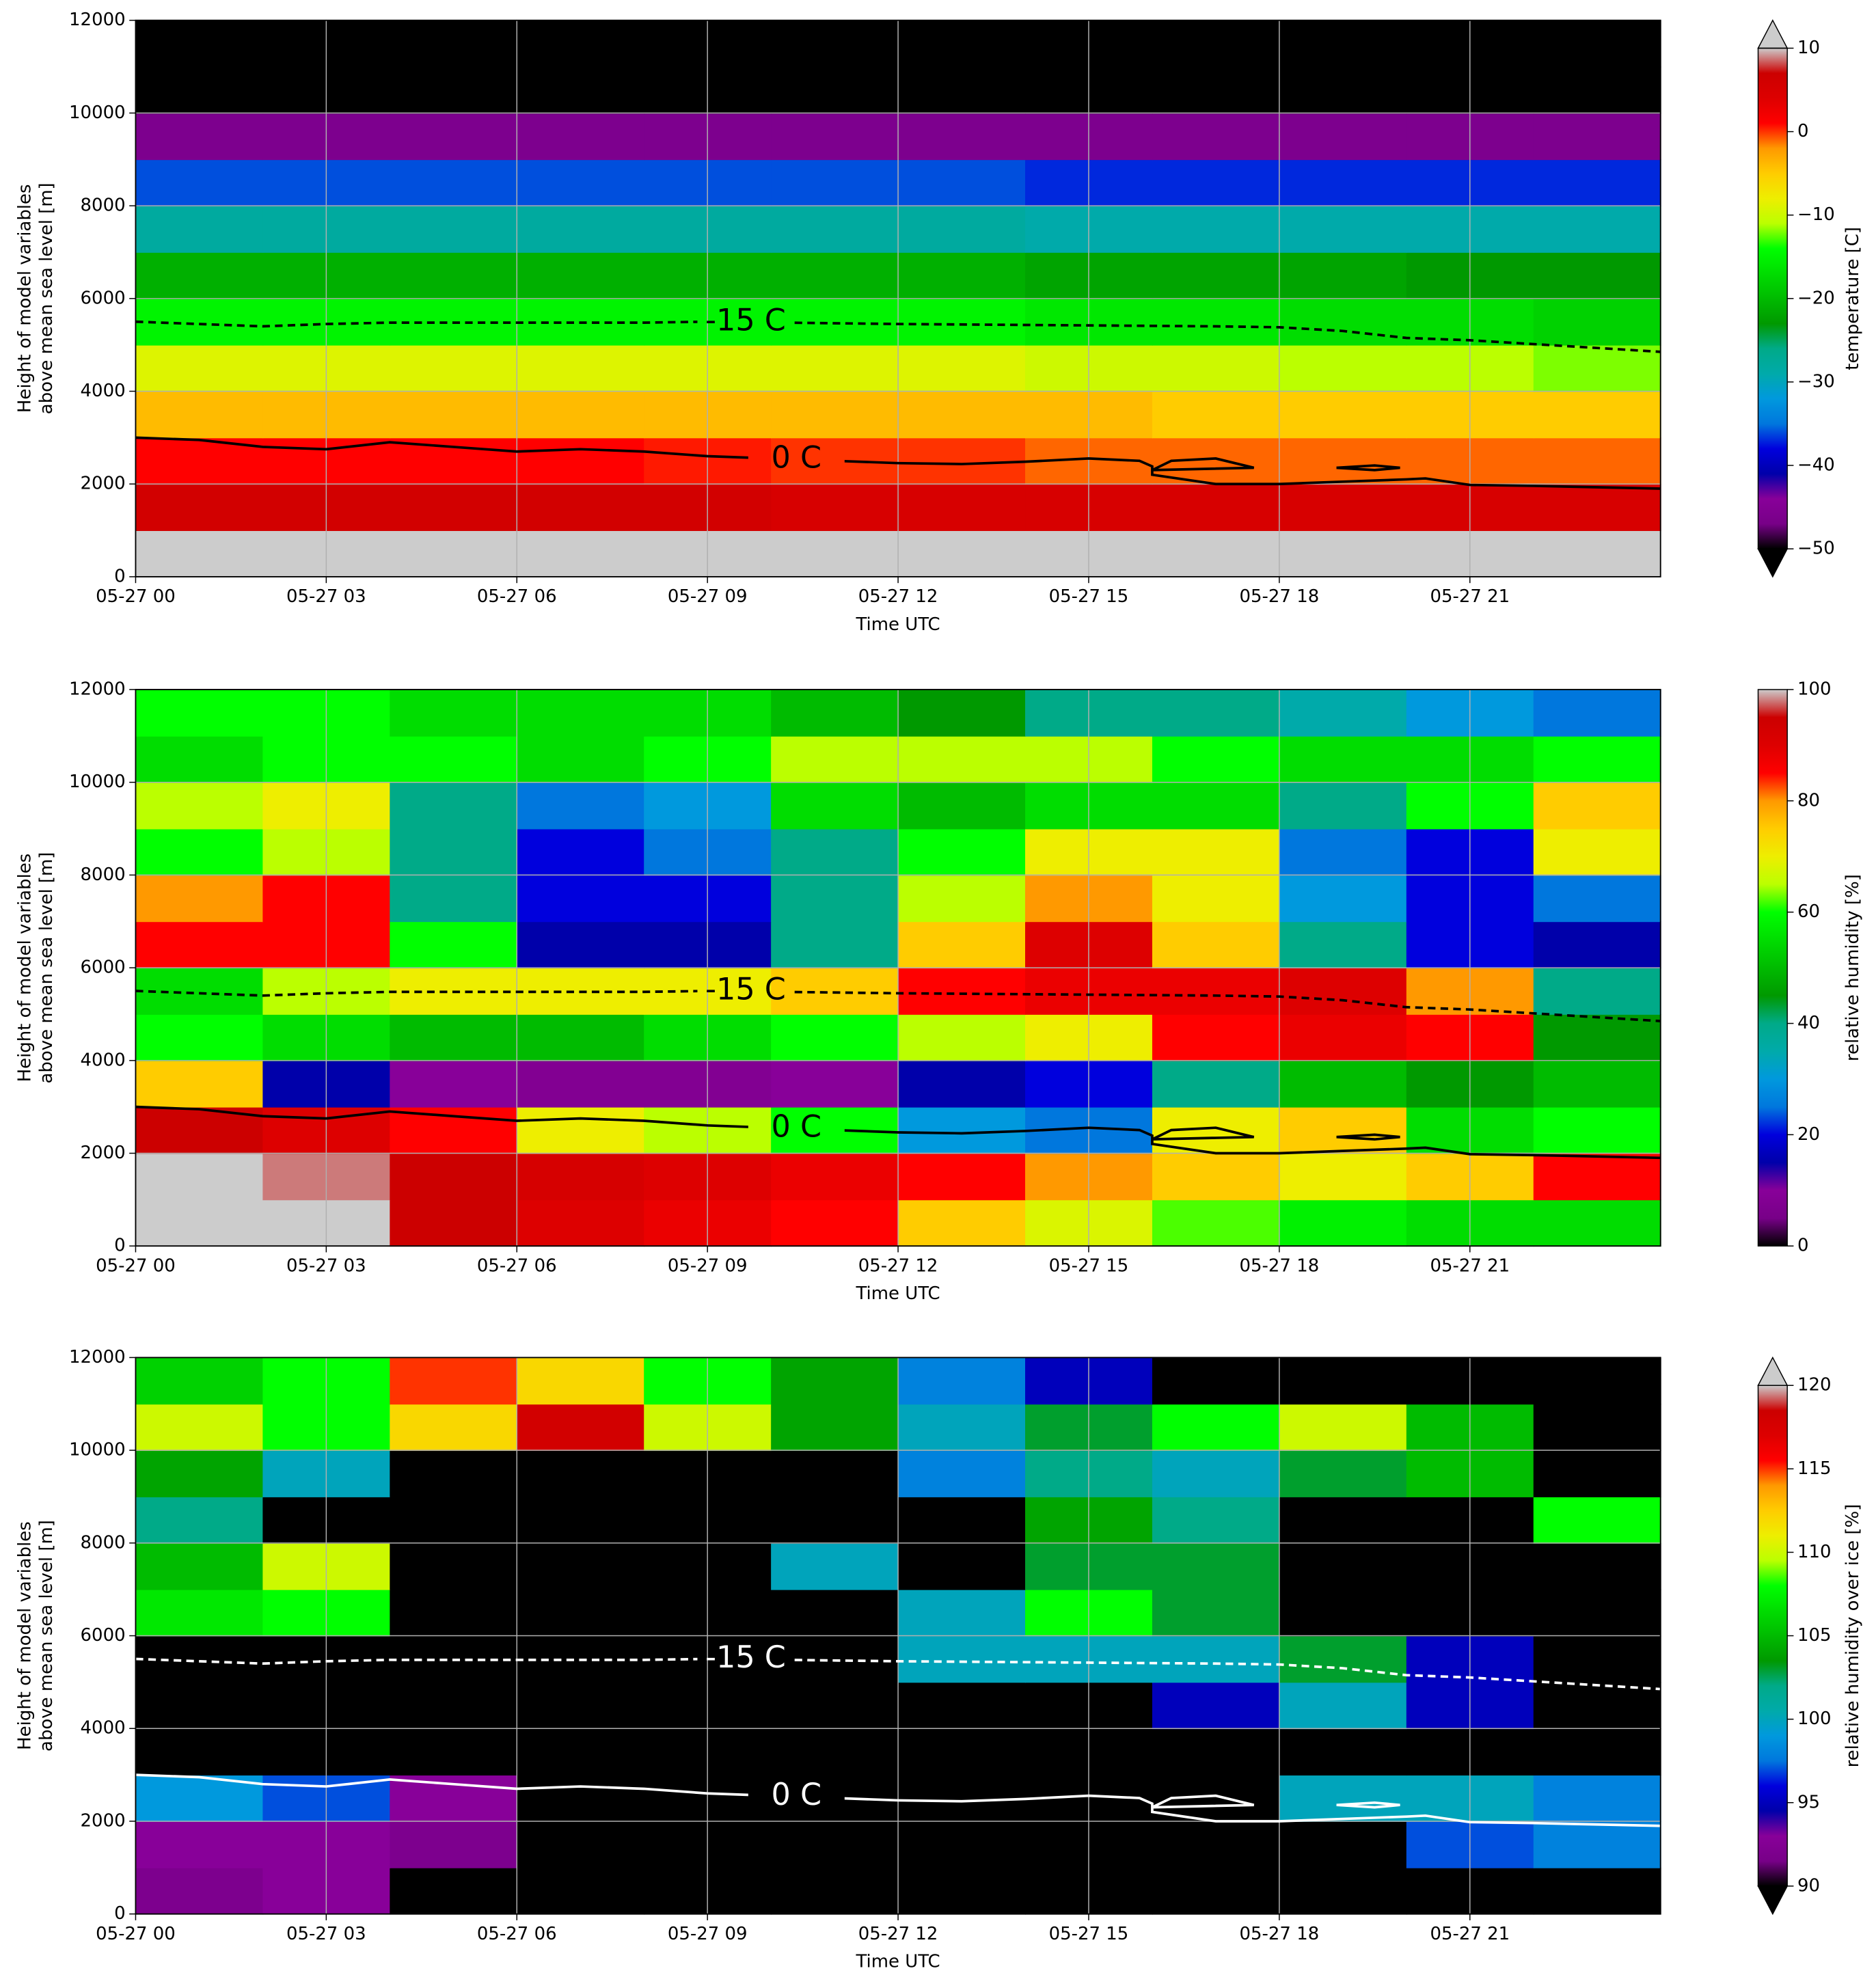 Image resolution: width=1876 pixels, height=1988 pixels. I want to click on colorbar-tick-label: 95, so click(1808, 1802).